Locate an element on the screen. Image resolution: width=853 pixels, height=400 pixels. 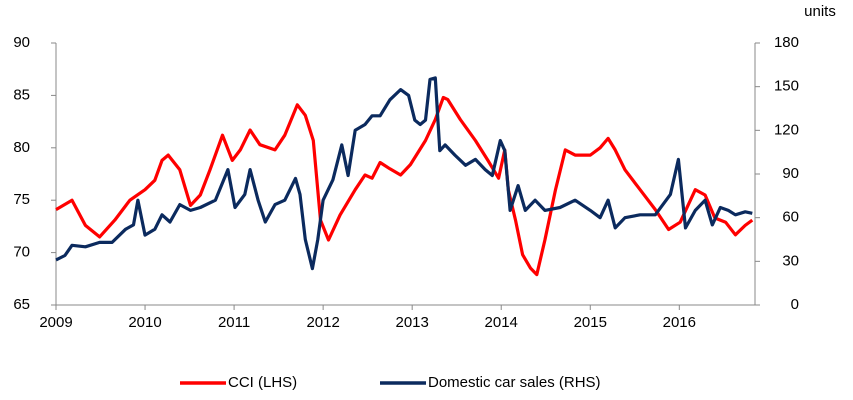
y2-tick-label: 60 is located at coordinates (790, 217).